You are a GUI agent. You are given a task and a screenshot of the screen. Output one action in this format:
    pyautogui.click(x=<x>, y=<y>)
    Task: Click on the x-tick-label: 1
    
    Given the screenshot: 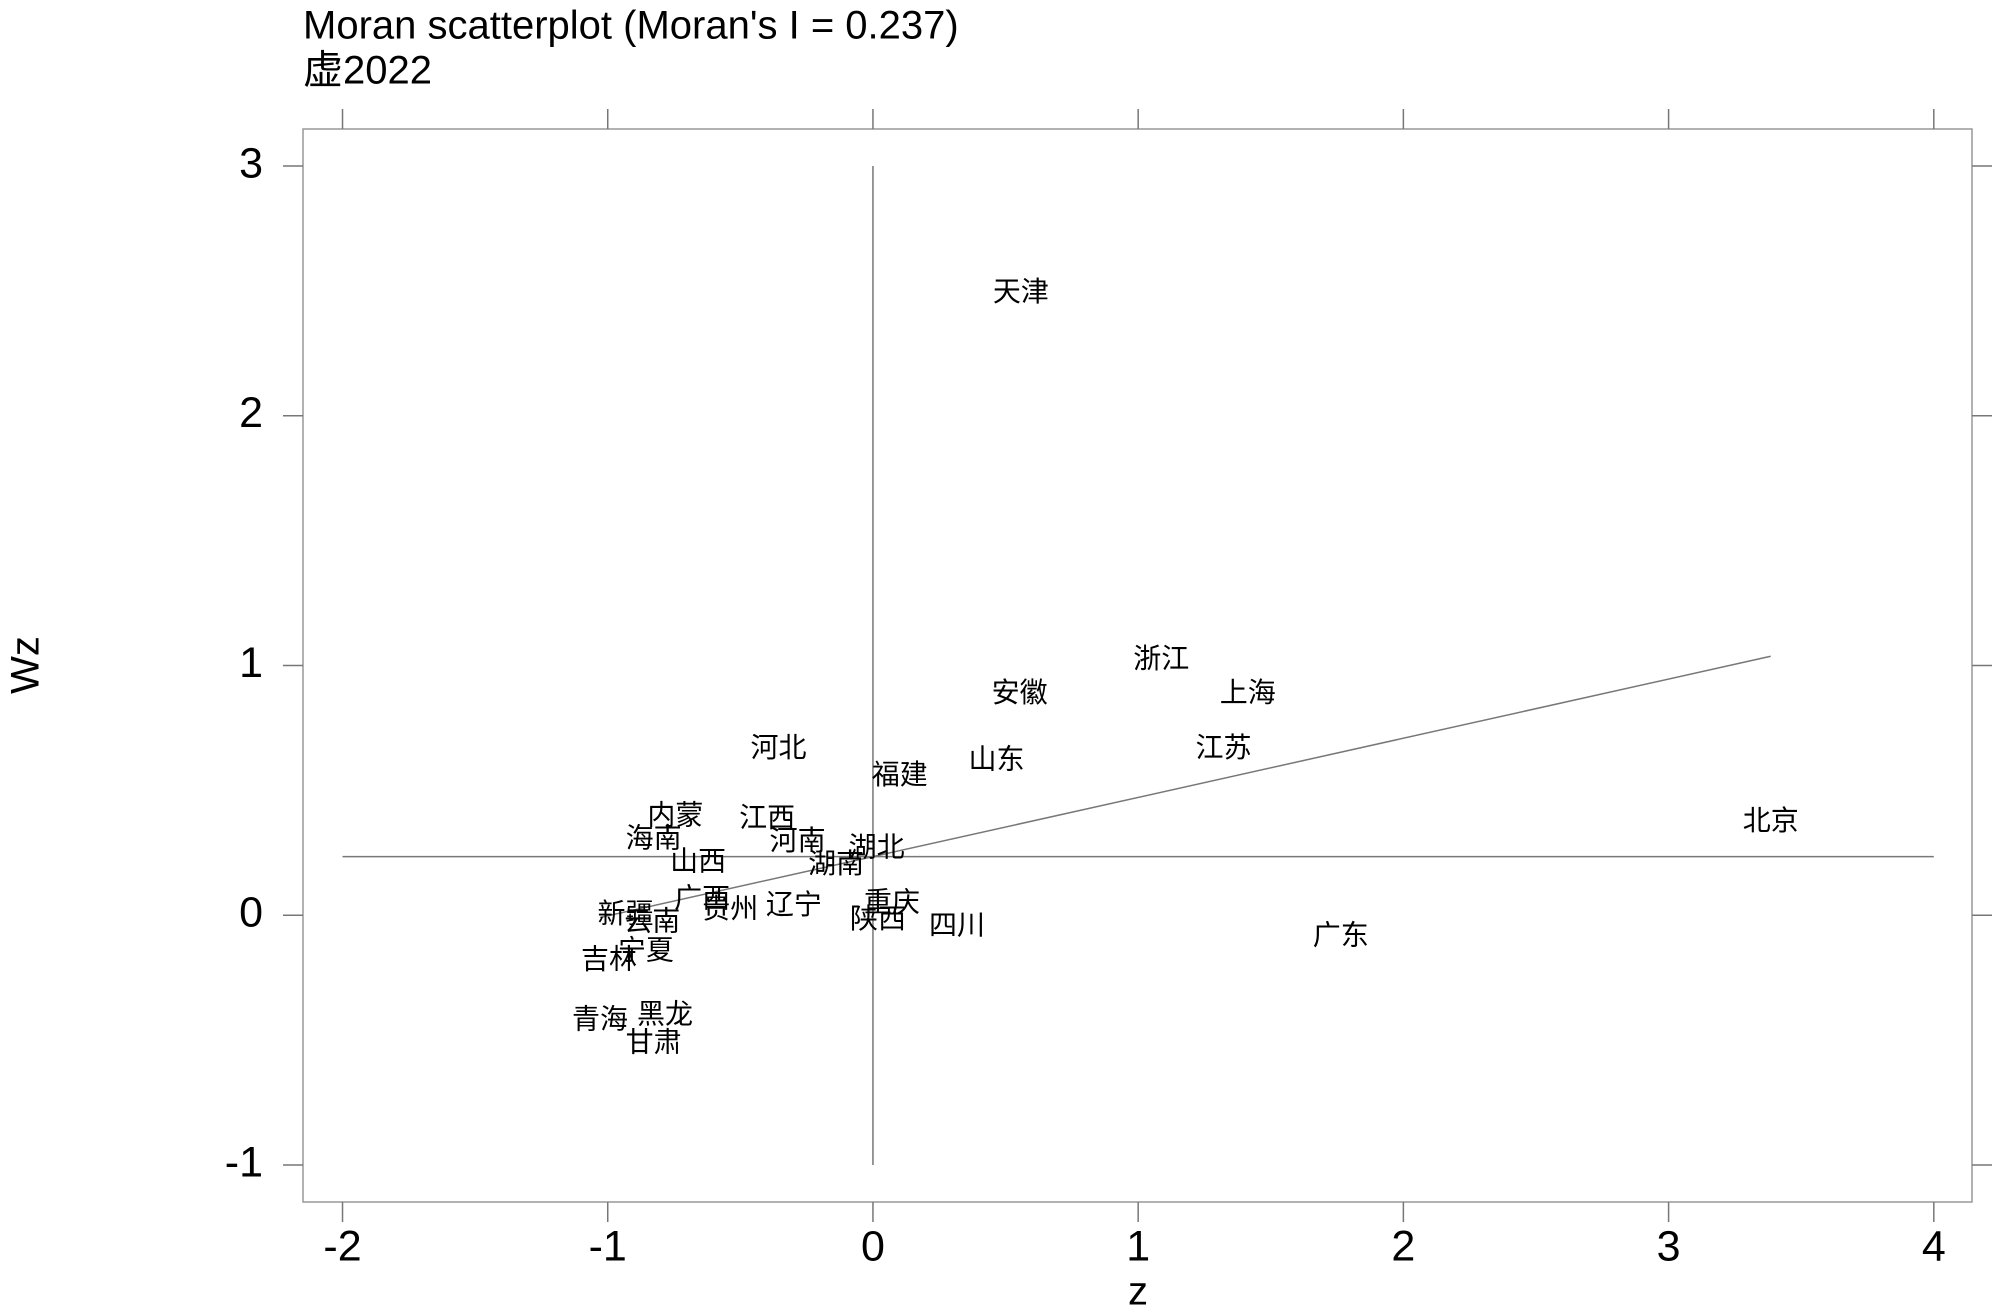 What is the action you would take?
    pyautogui.click(x=1138, y=1246)
    